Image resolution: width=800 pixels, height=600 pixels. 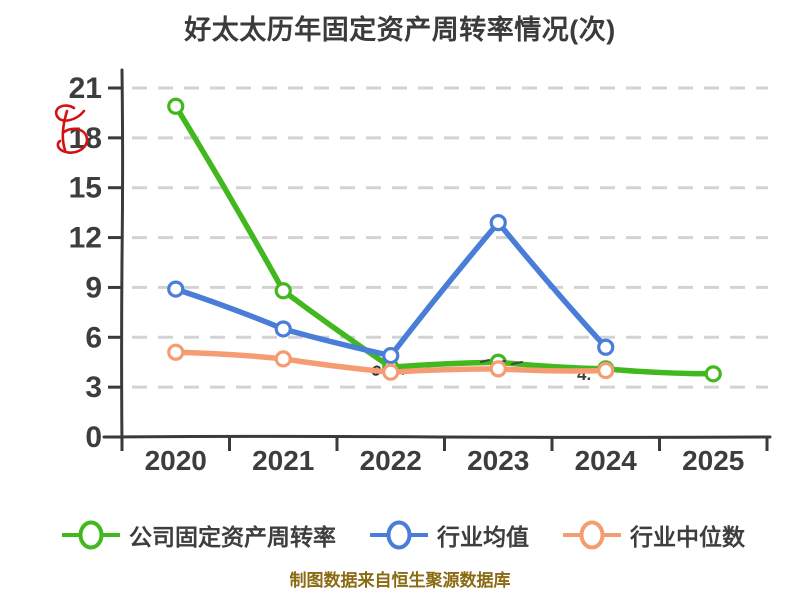 I want to click on x-axis, so click(x=437, y=436).